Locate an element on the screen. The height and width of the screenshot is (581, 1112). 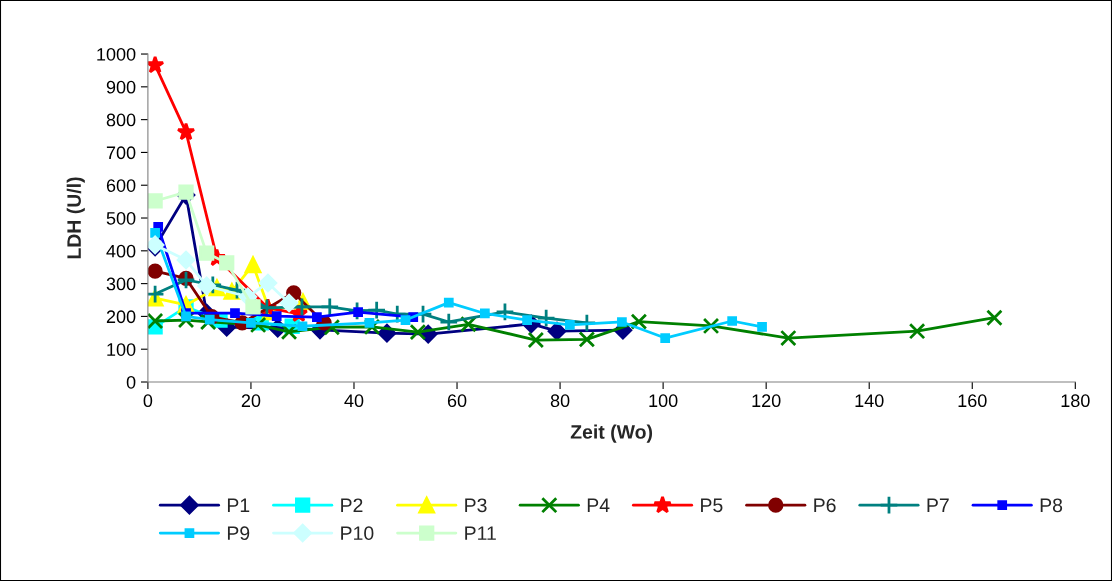
x-tick-label: 20 is located at coordinates (251, 401).